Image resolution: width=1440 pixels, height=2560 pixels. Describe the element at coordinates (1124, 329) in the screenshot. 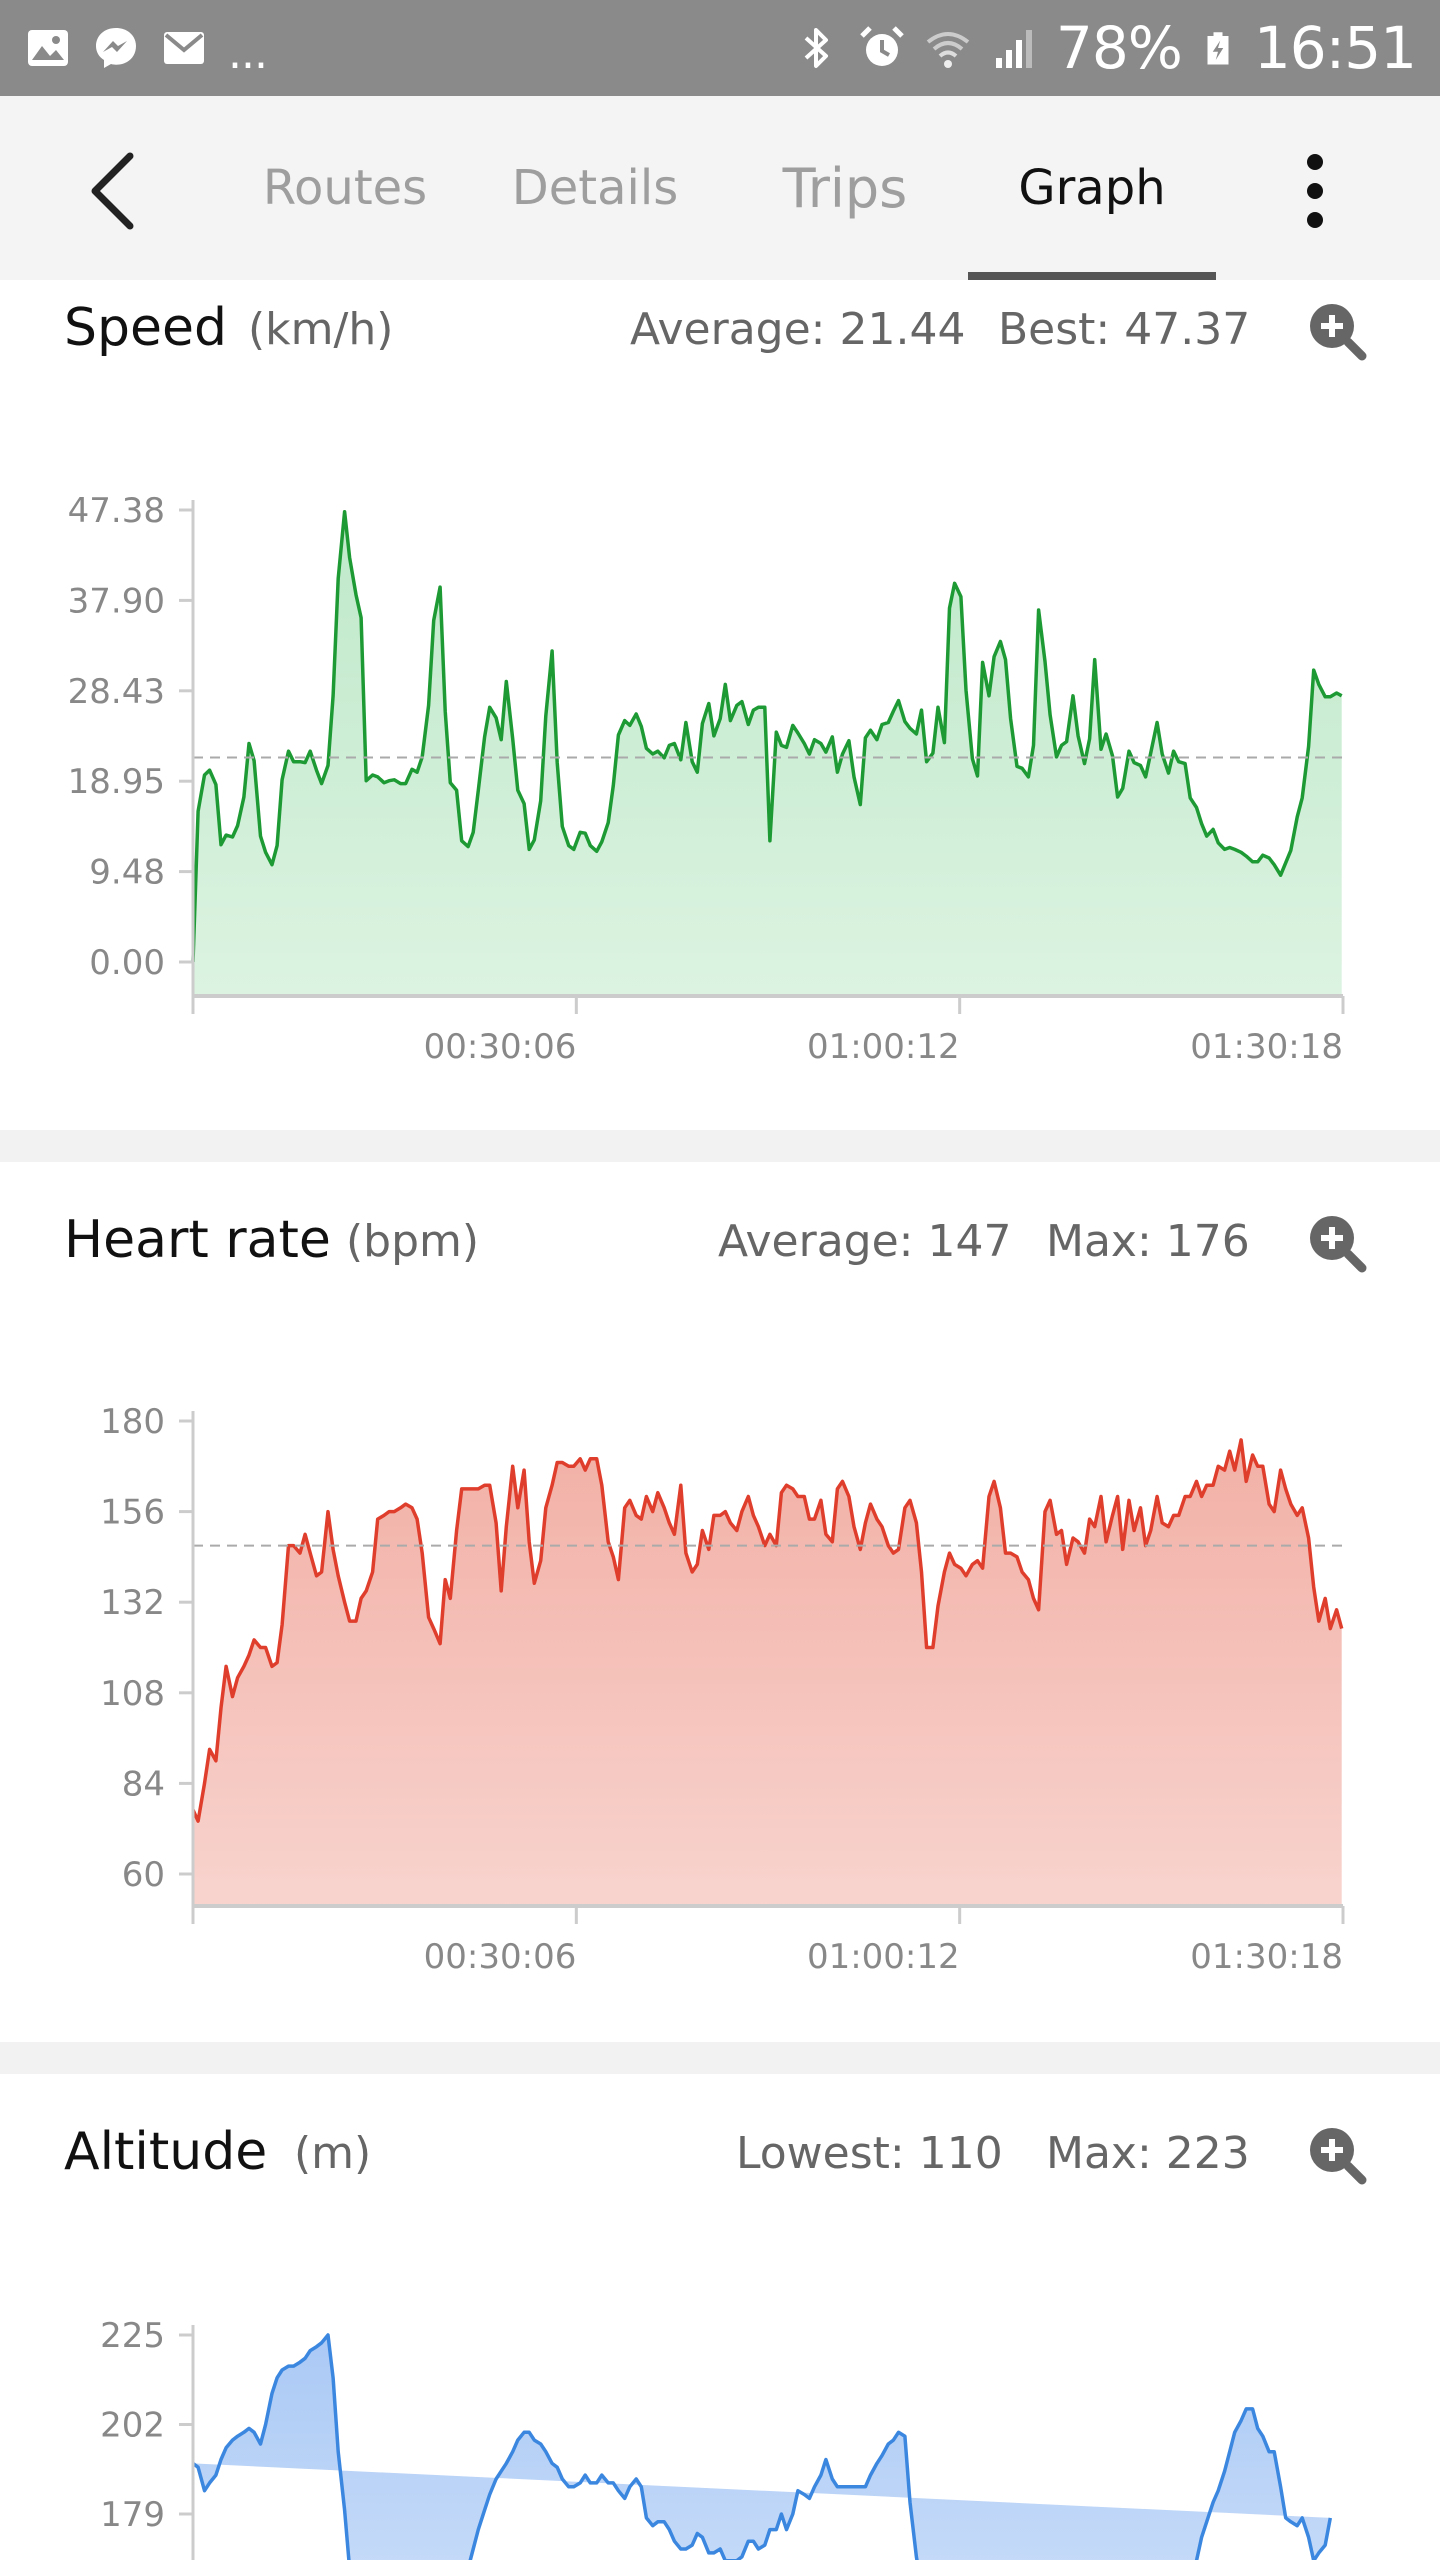

I see `speed-best: Best: 47.37` at that location.